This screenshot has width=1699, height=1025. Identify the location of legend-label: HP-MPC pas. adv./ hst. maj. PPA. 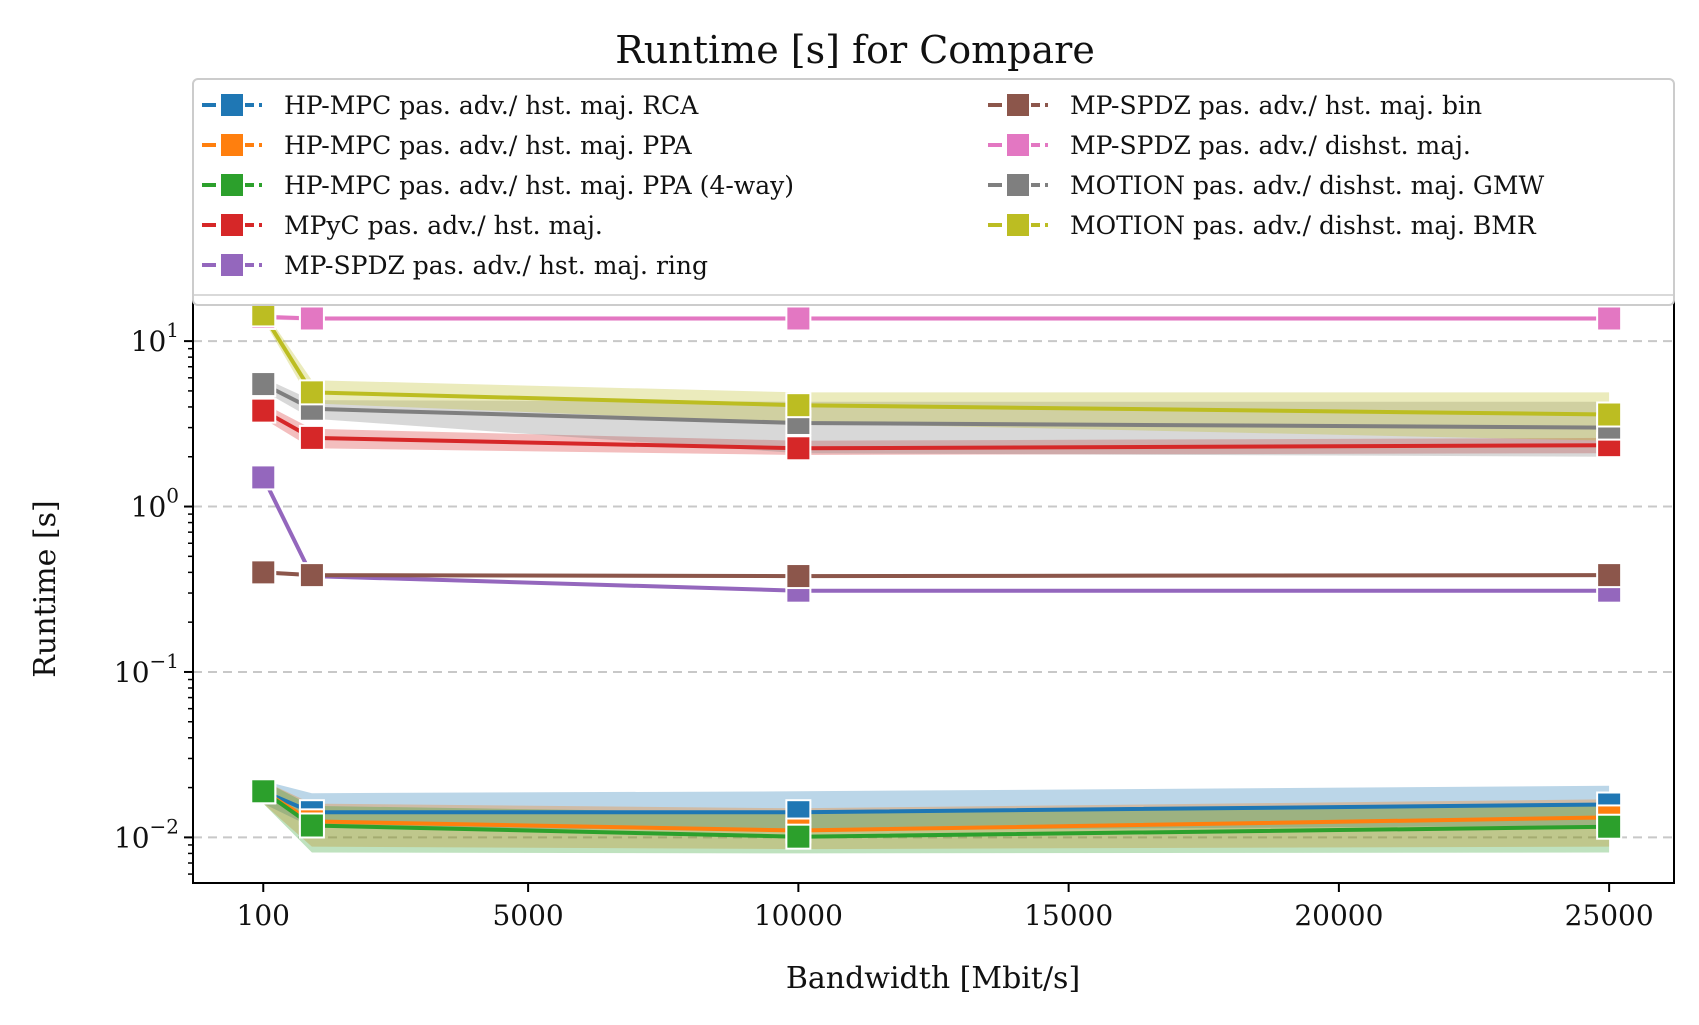
(488, 145).